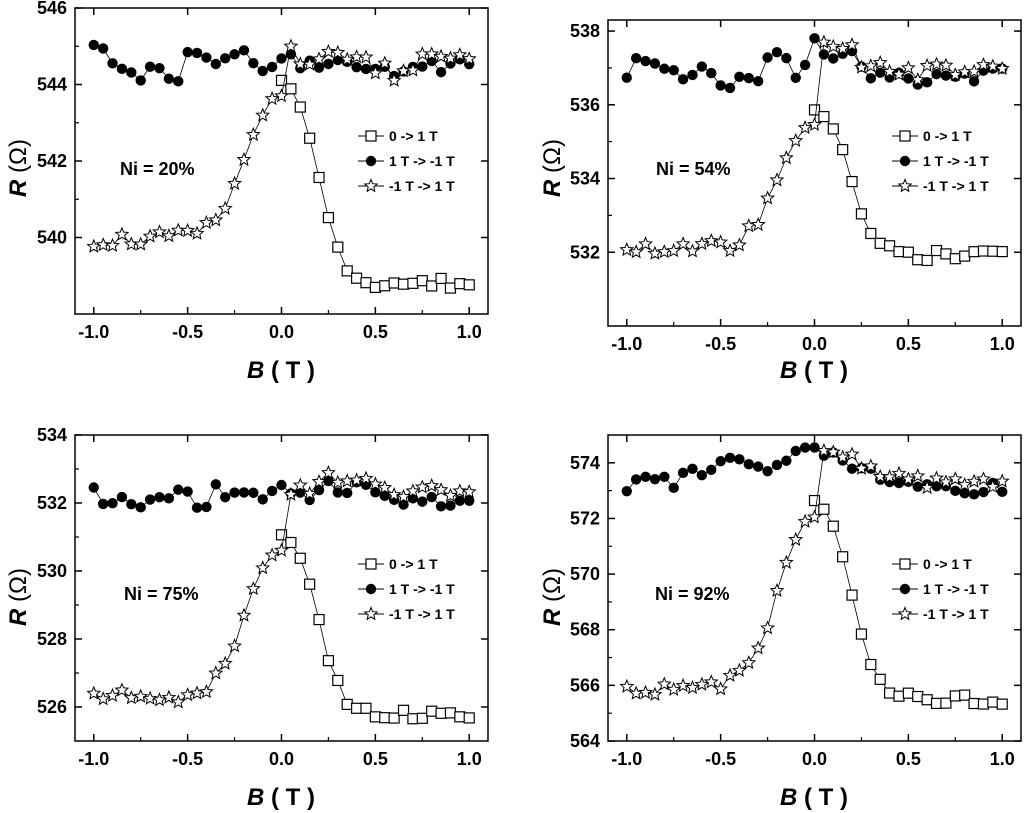  I want to click on composition-label: Ni = 92%, so click(692, 594).